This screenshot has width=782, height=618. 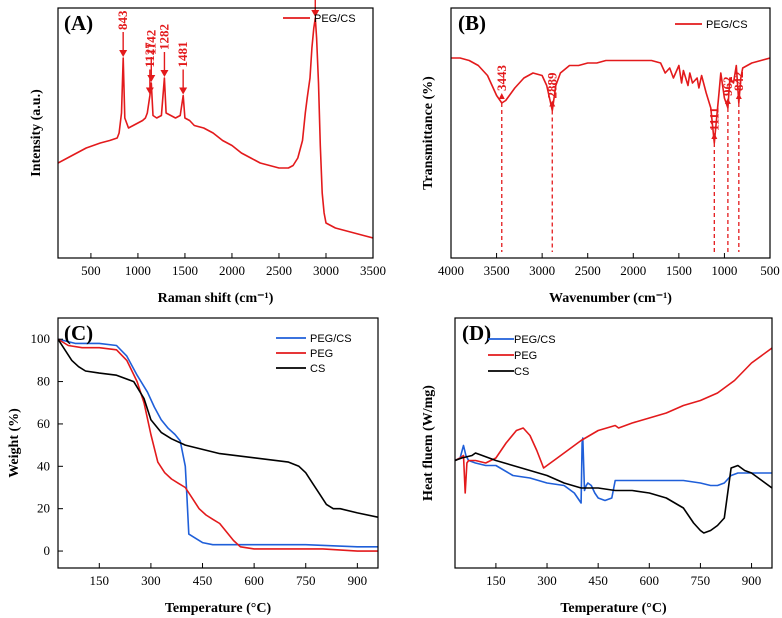 I want to click on y-tick-label: 60, so click(x=43, y=423).